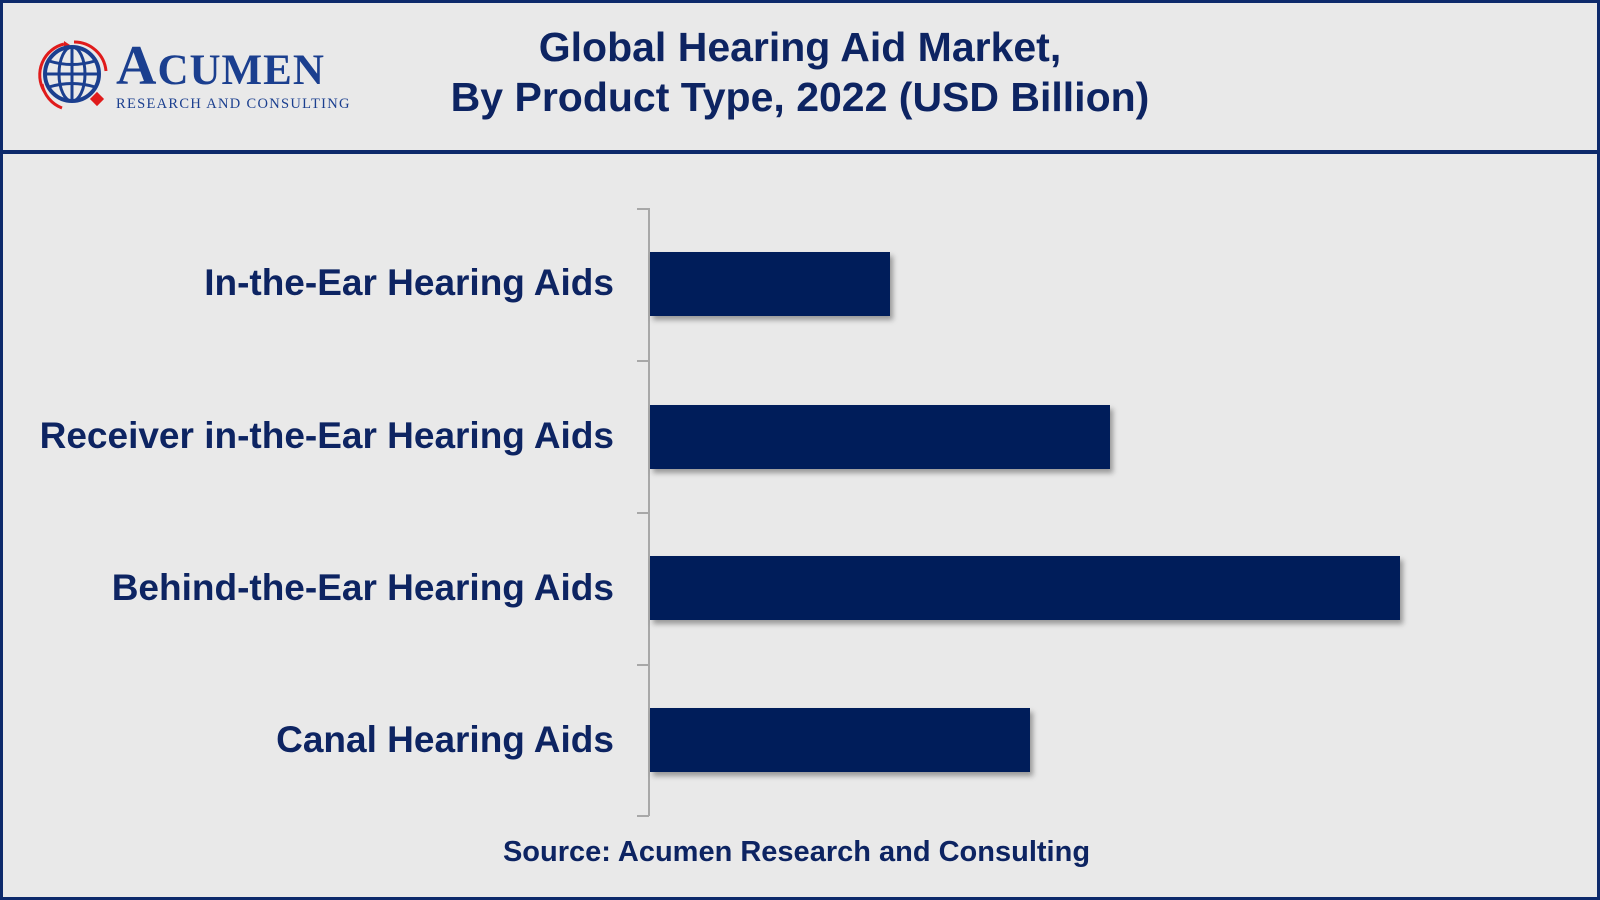 The width and height of the screenshot is (1600, 900). I want to click on source-note: Source: Acumen Research and Consulting, so click(796, 852).